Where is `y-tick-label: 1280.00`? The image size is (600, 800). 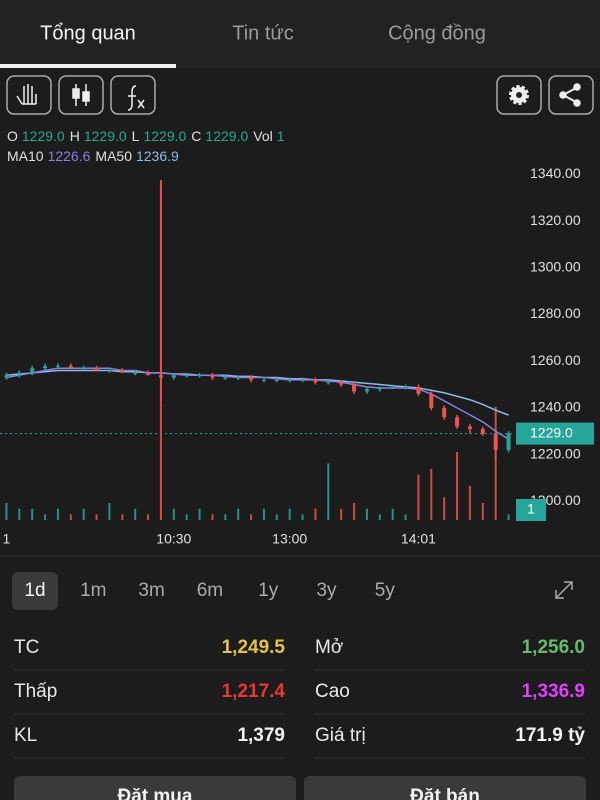
y-tick-label: 1280.00 is located at coordinates (555, 313).